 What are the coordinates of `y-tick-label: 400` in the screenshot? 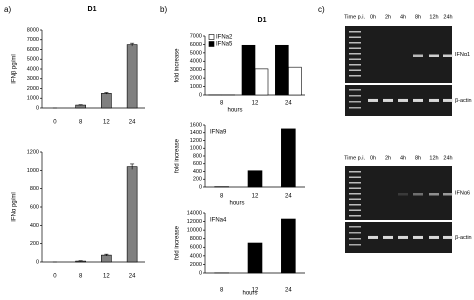 It's located at (197, 172).